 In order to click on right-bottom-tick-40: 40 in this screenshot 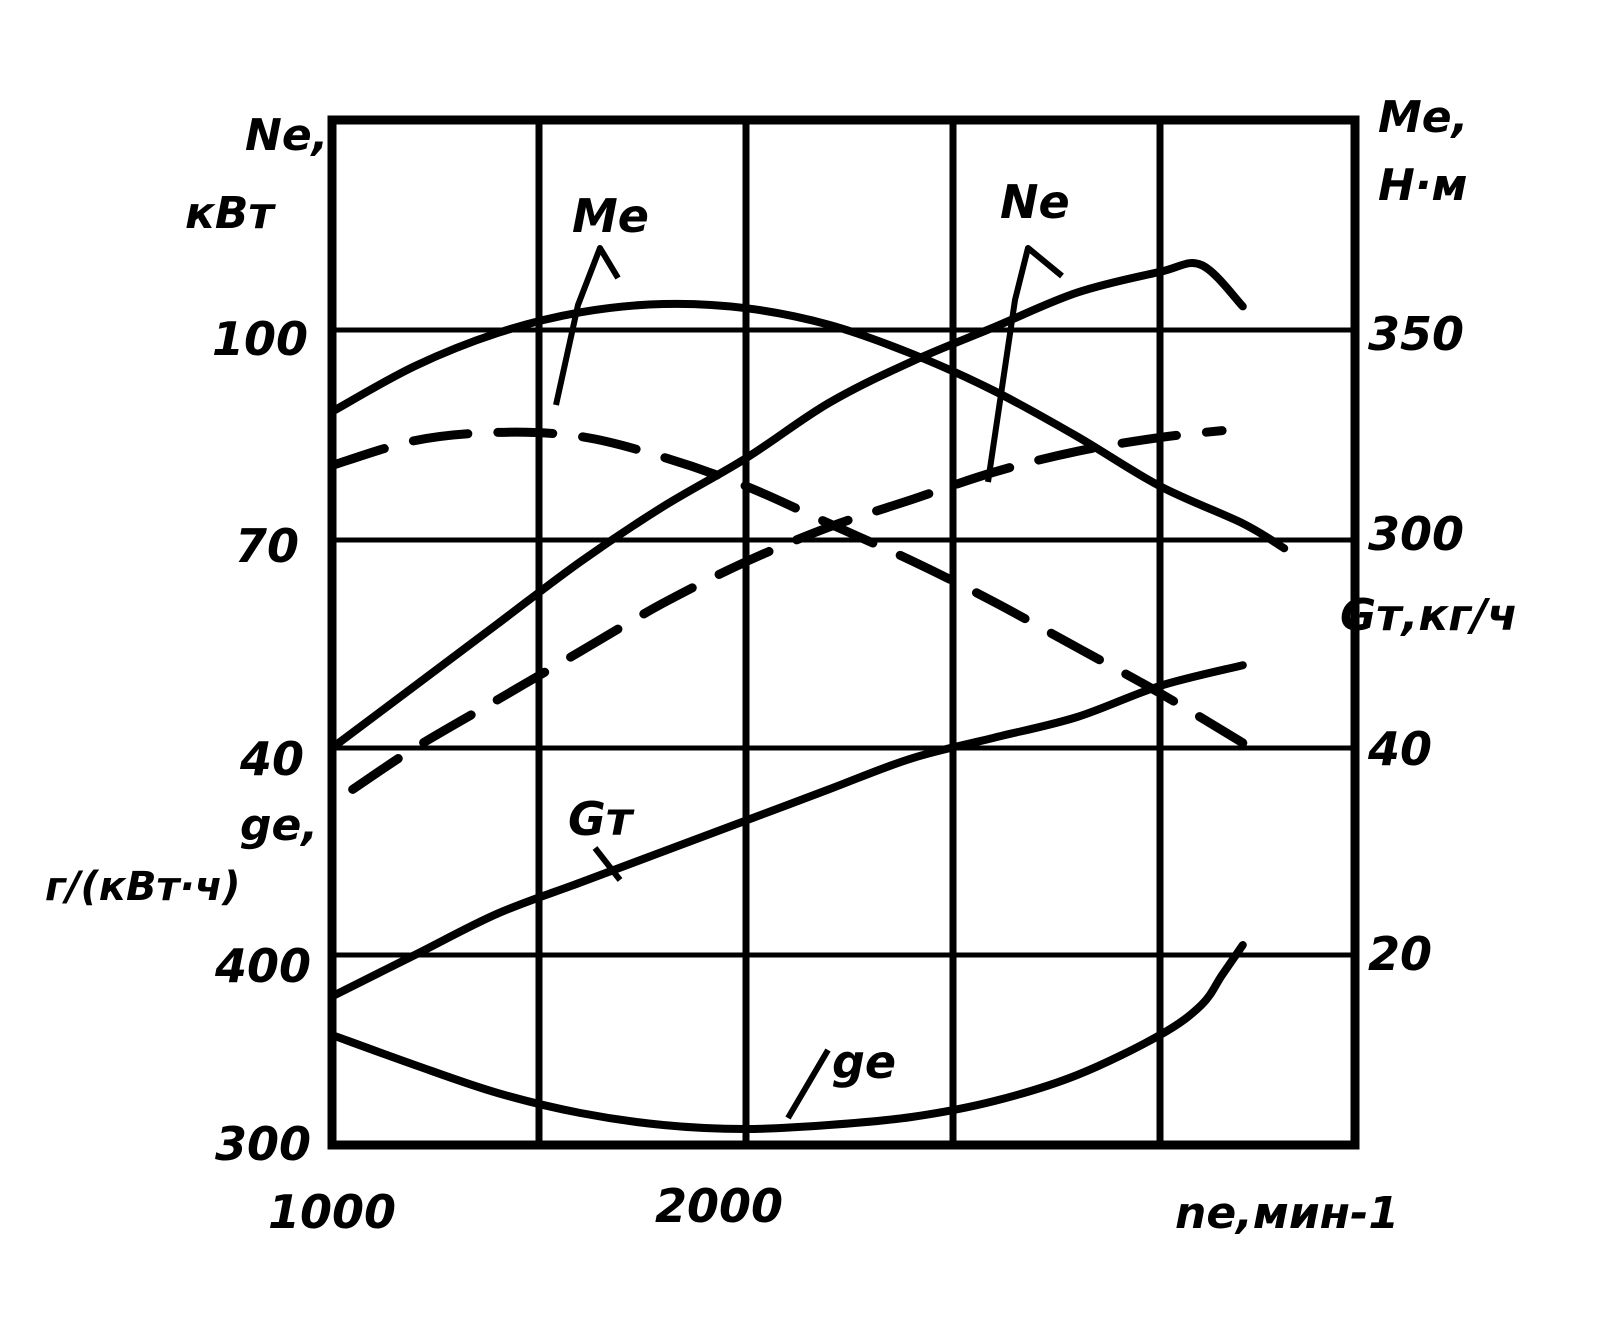, I will do `click(1399, 749)`.